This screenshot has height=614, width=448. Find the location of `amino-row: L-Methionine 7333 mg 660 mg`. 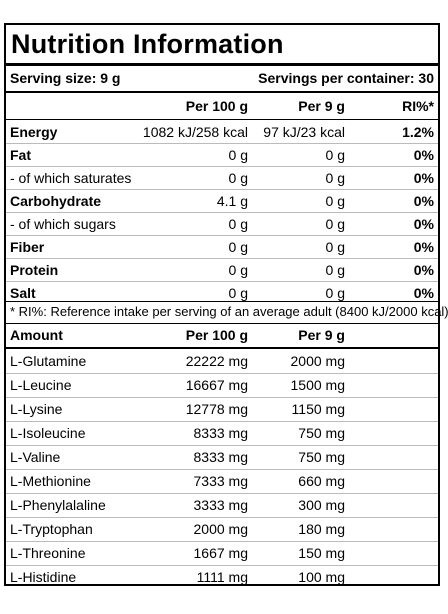

amino-row: L-Methionine 7333 mg 660 mg is located at coordinates (222, 481).